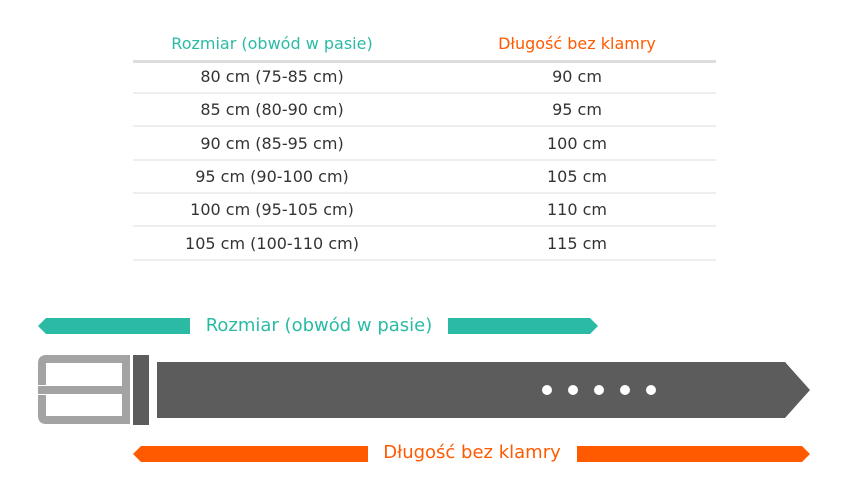 The height and width of the screenshot is (500, 850). I want to click on length-arrow-right, so click(693, 454).